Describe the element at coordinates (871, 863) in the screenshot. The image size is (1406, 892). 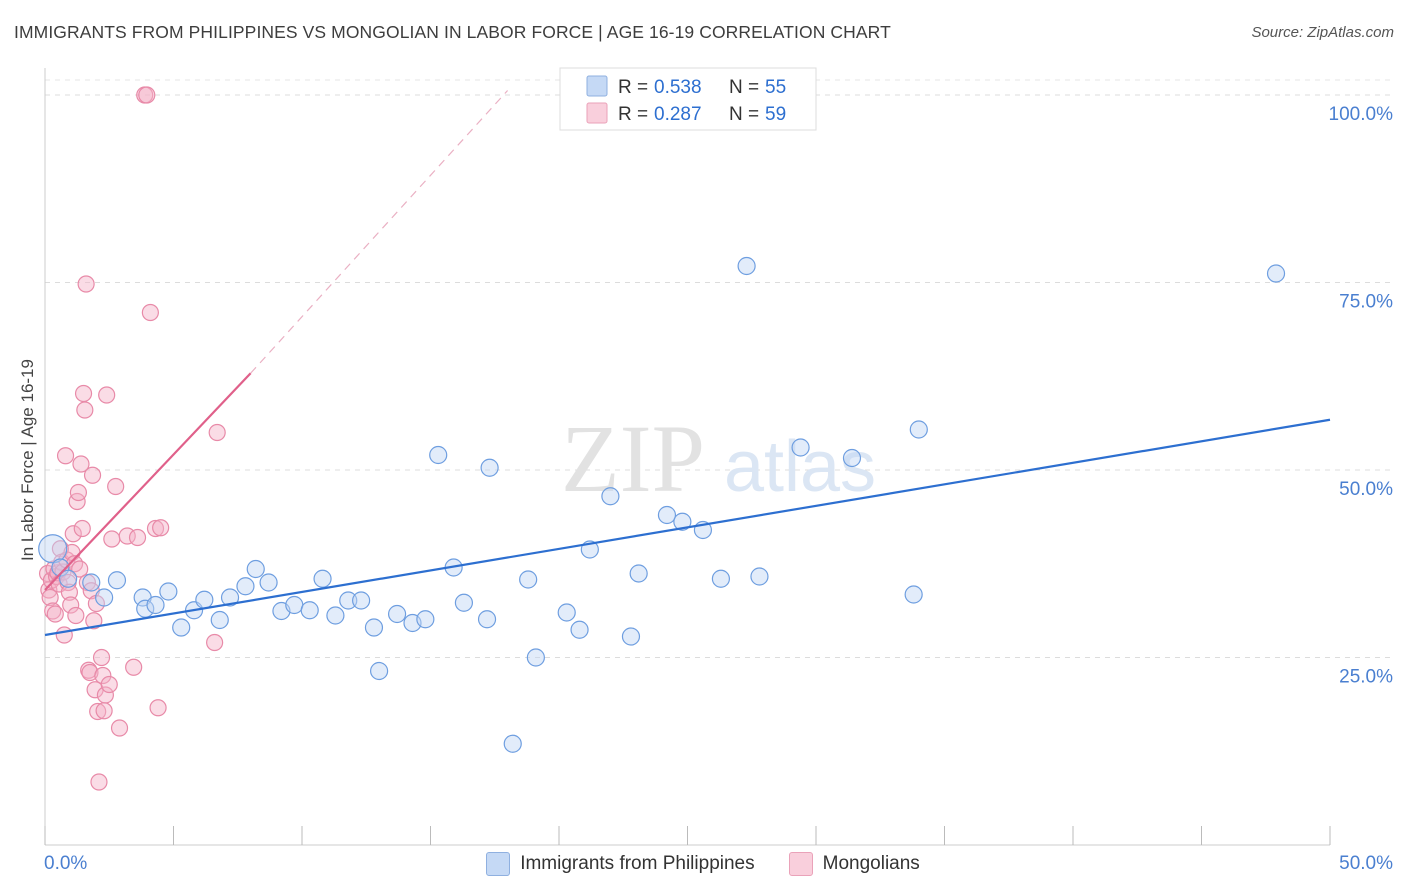
I see `legend-label-mongolians: Mongolians` at that location.